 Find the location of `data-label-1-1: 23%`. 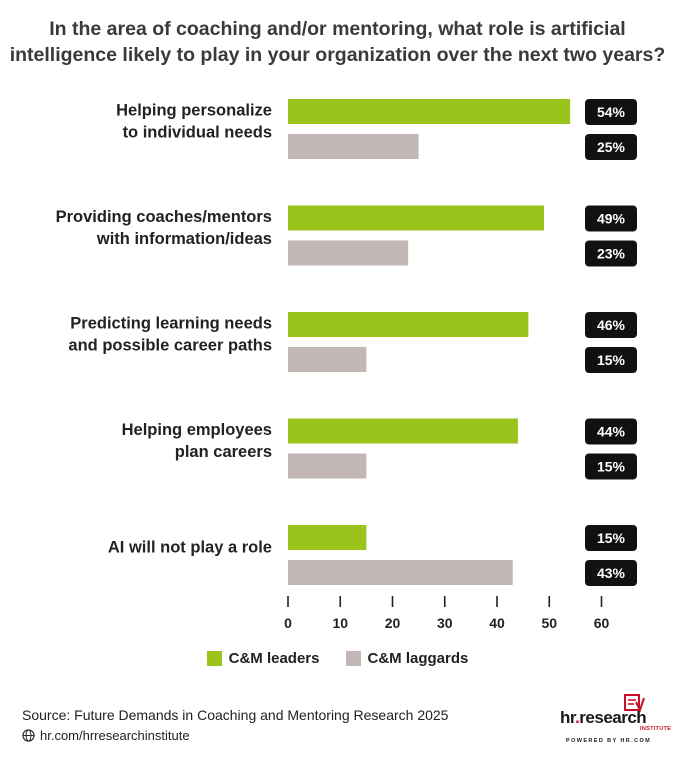

data-label-1-1: 23% is located at coordinates (611, 254).